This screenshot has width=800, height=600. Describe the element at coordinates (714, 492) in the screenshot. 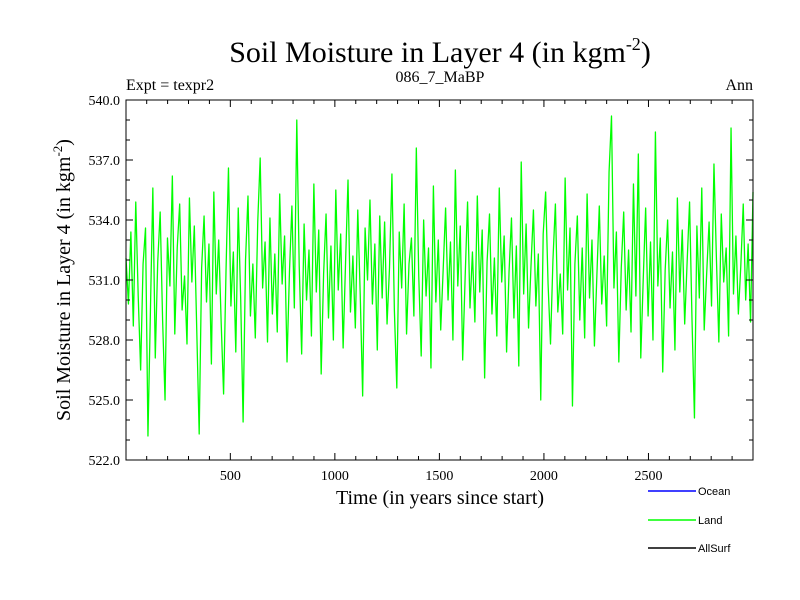

I see `legend-label-ocean: Ocean` at that location.